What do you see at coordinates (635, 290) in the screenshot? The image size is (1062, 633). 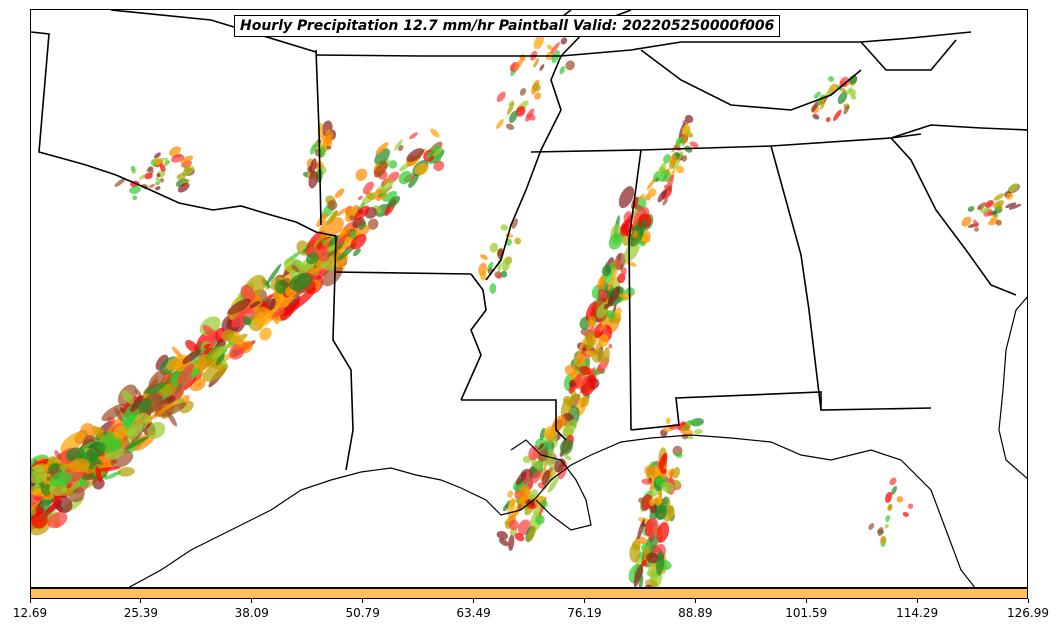 I see `border-ms-al` at bounding box center [635, 290].